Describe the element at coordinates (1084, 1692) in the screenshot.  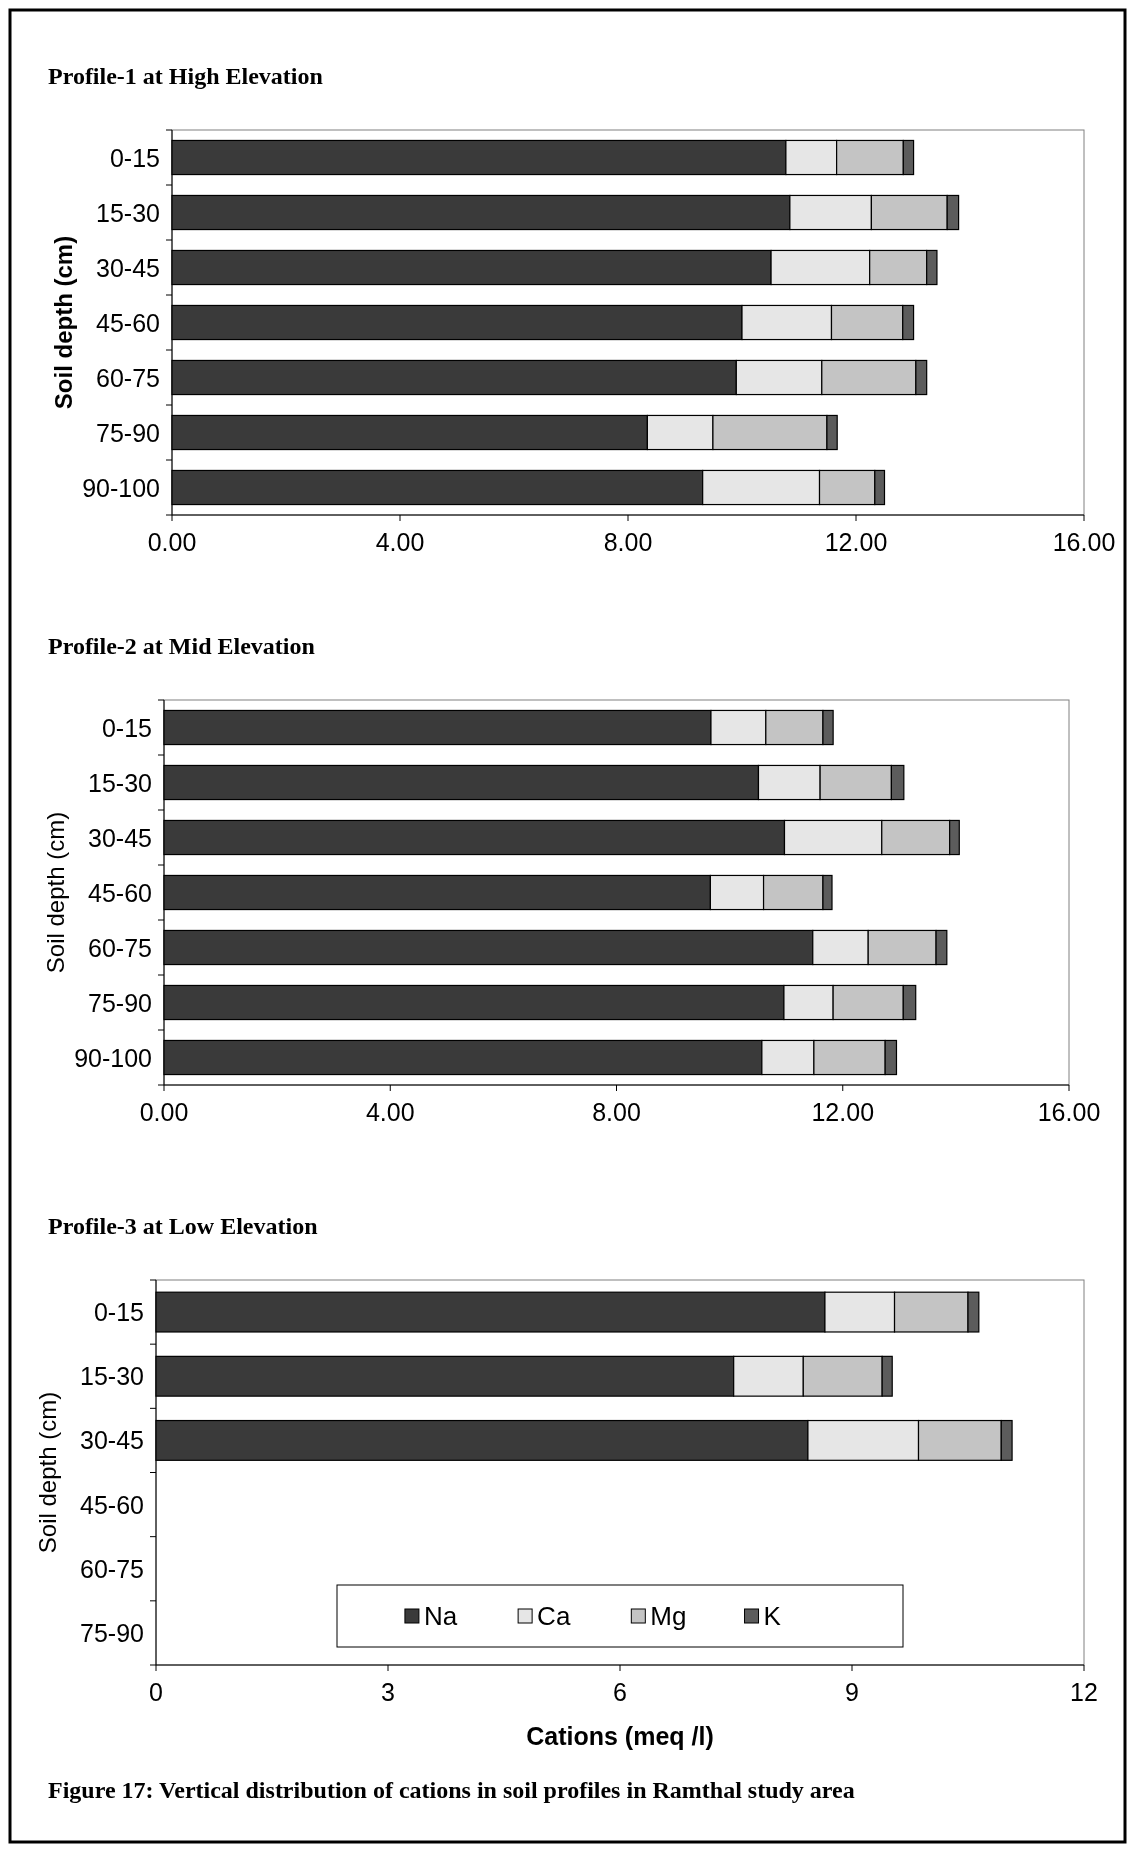
I see `x-tick-label: 12` at that location.